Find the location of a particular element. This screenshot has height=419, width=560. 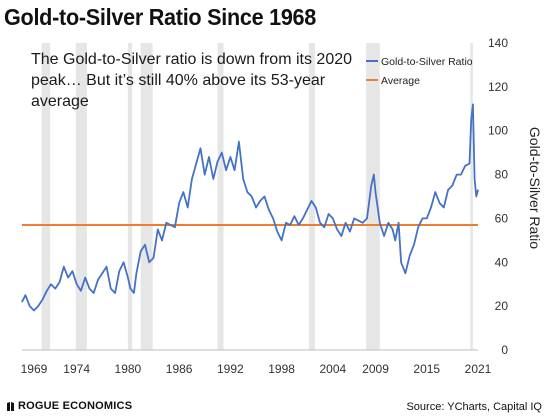

x-tick-label: 1980 is located at coordinates (128, 369).